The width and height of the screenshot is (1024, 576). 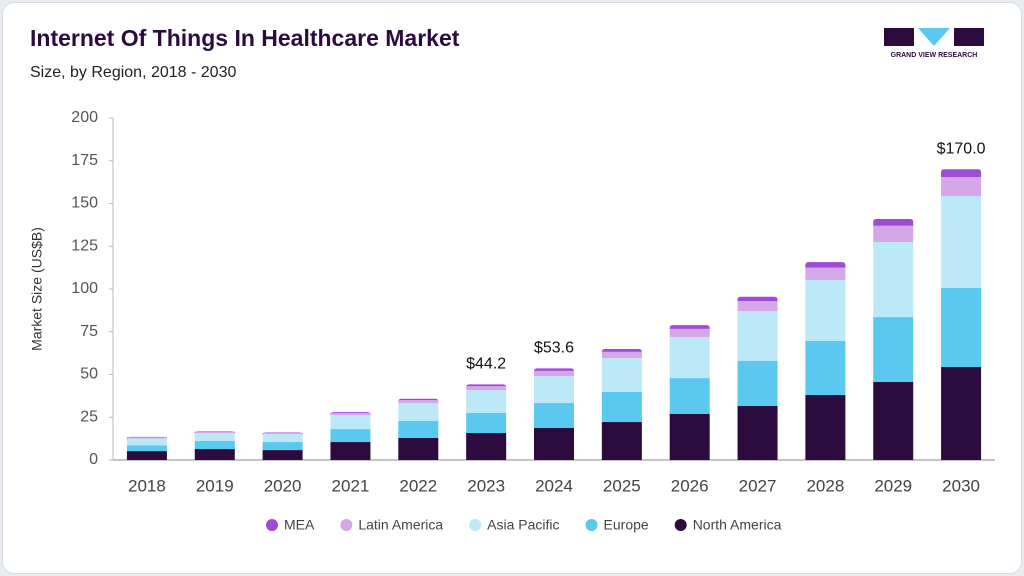 What do you see at coordinates (89, 416) in the screenshot?
I see `y-tick-label: 25` at bounding box center [89, 416].